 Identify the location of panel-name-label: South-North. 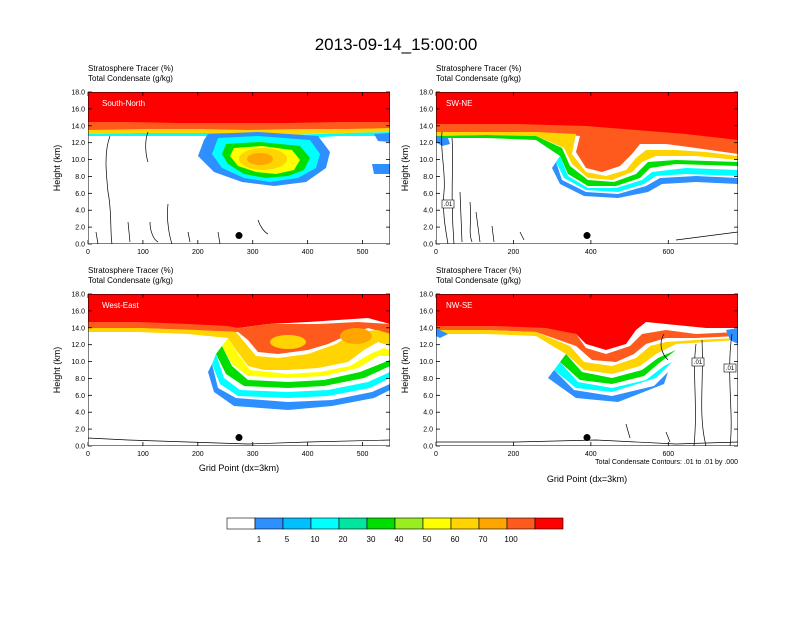
(123, 103).